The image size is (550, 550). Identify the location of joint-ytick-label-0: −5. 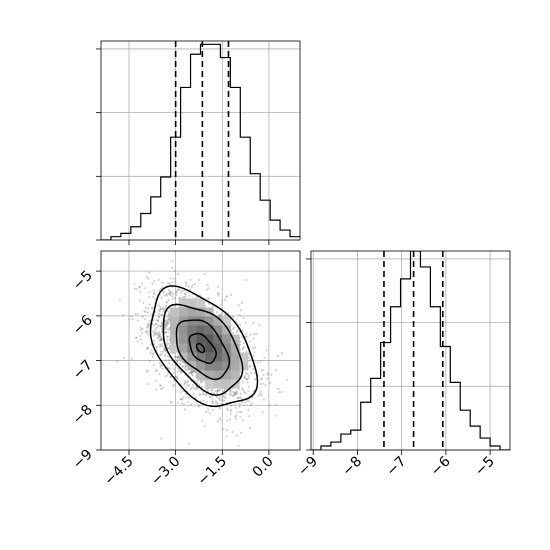
(83, 281).